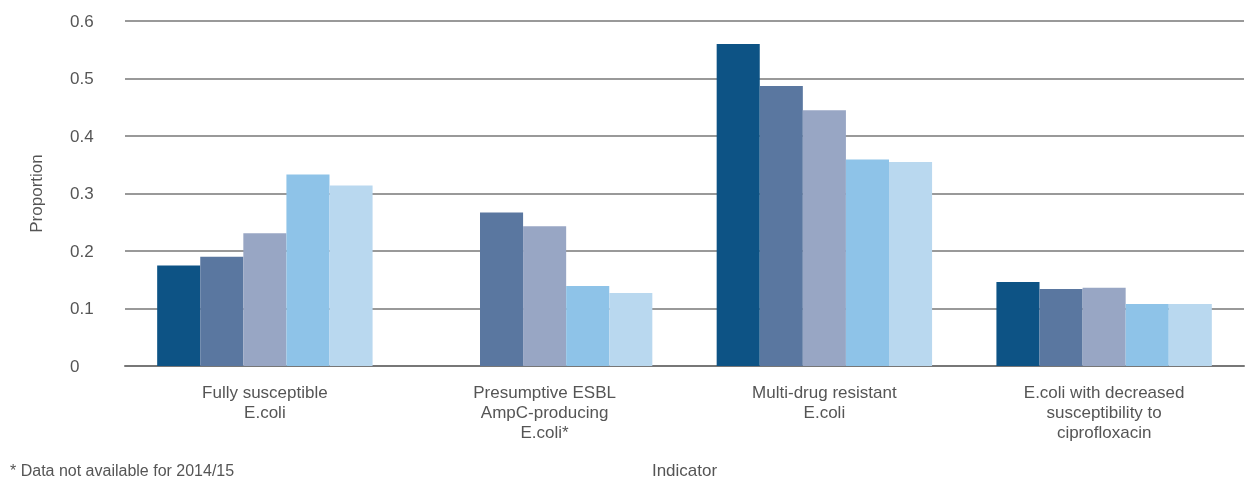  I want to click on y-tick-label: 0.5, so click(82, 78).